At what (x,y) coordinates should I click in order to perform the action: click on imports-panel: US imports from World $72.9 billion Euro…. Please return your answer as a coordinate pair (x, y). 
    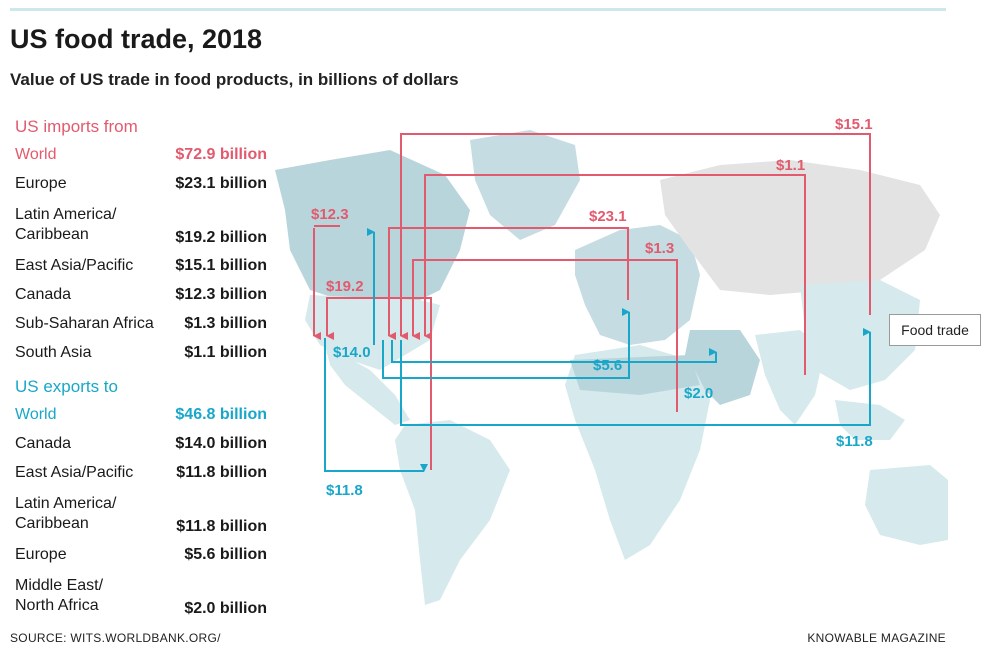
    Looking at the image, I should click on (141, 240).